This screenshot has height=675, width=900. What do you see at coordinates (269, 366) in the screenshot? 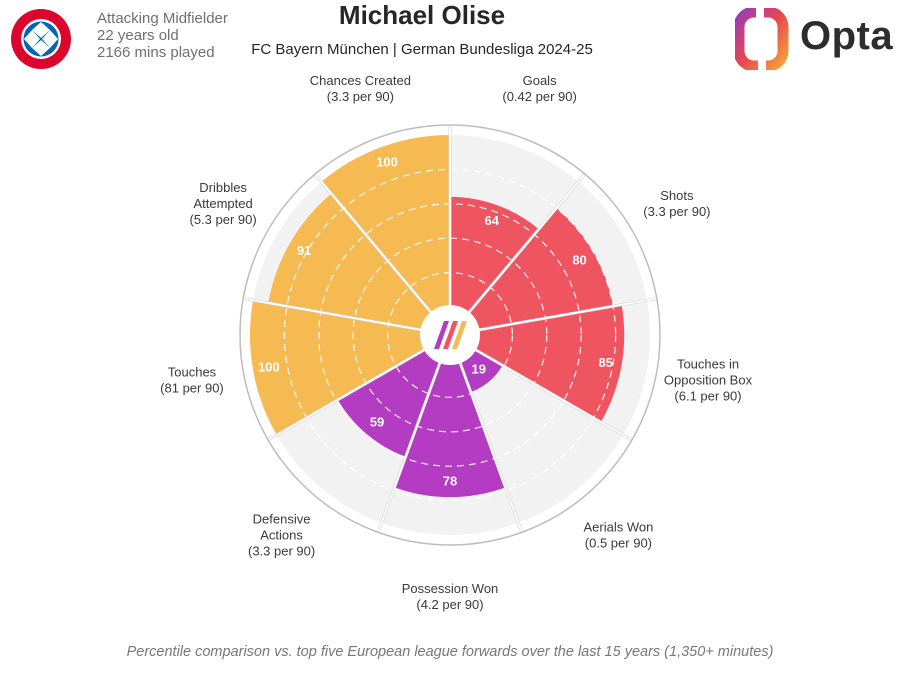
I see `value-label-7: 100` at bounding box center [269, 366].